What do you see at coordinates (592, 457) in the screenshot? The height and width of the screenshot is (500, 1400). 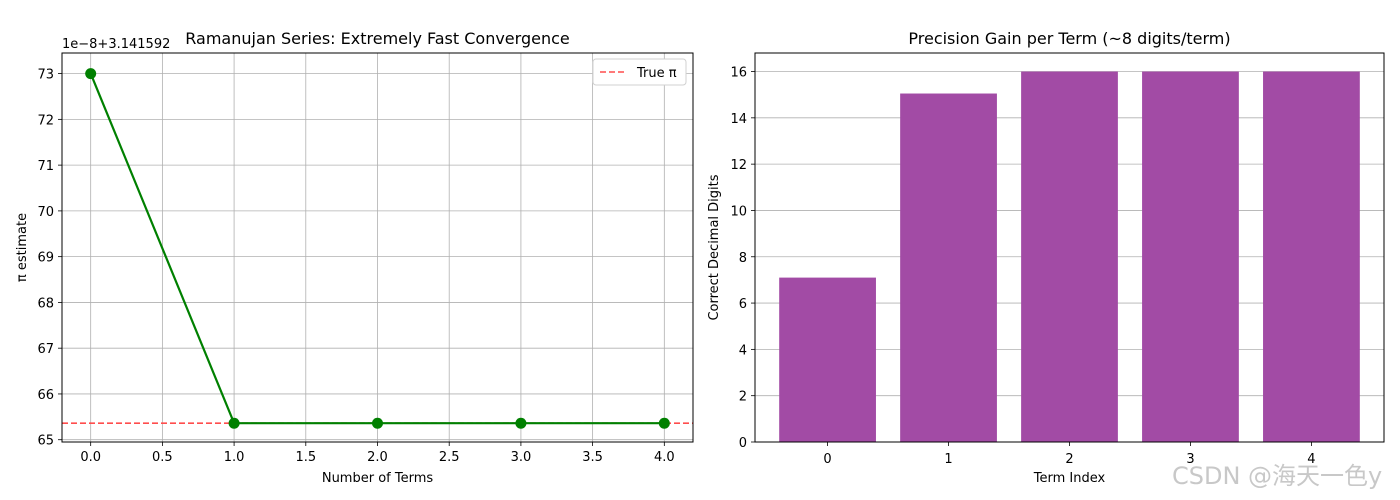 I see `x-tick-label: 3.5` at bounding box center [592, 457].